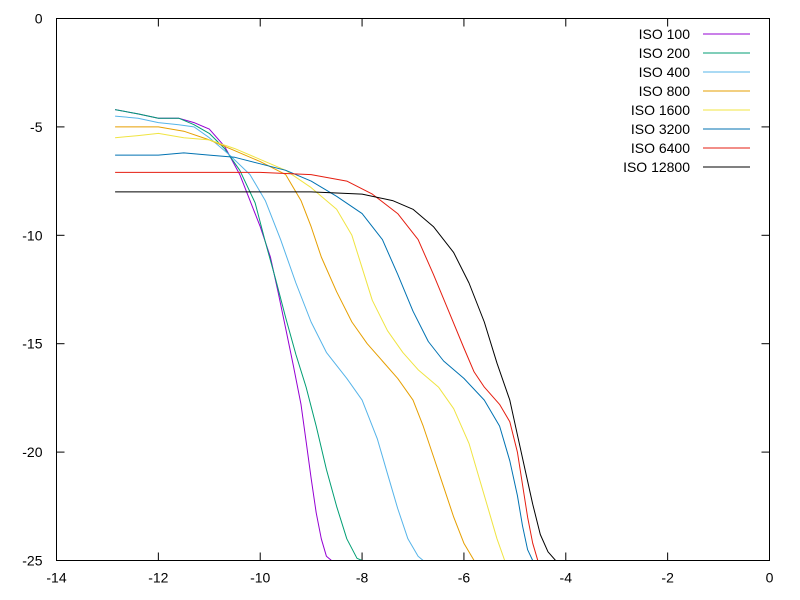  What do you see at coordinates (656, 167) in the screenshot?
I see `legend-label: ISO 12800` at bounding box center [656, 167].